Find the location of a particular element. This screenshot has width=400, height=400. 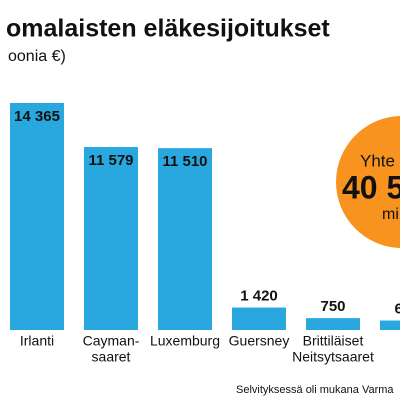

x-tick-label: Neitsytsaaret is located at coordinates (333, 357).